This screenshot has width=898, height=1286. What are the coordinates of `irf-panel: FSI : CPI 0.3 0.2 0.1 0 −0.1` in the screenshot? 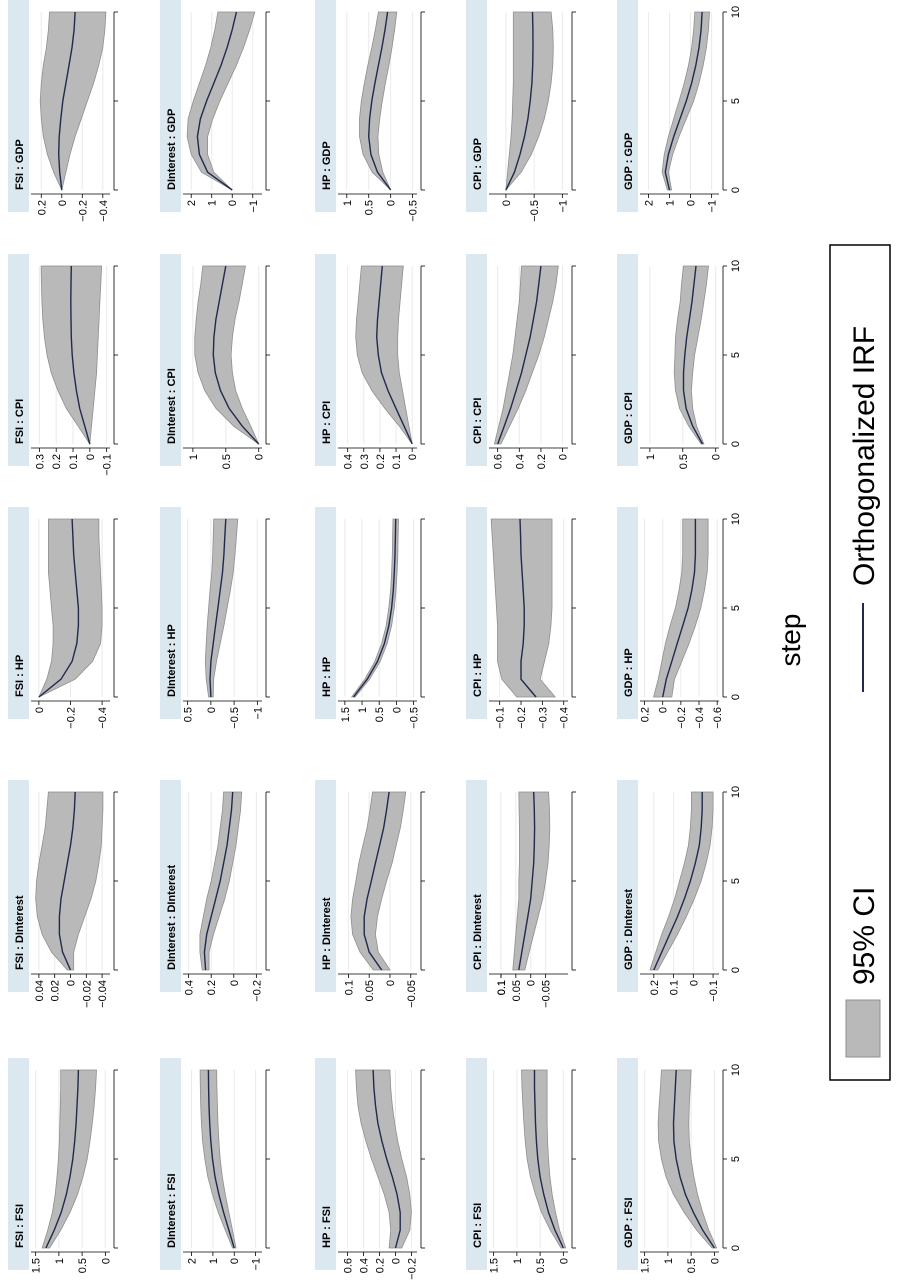 It's located at (63, 365).